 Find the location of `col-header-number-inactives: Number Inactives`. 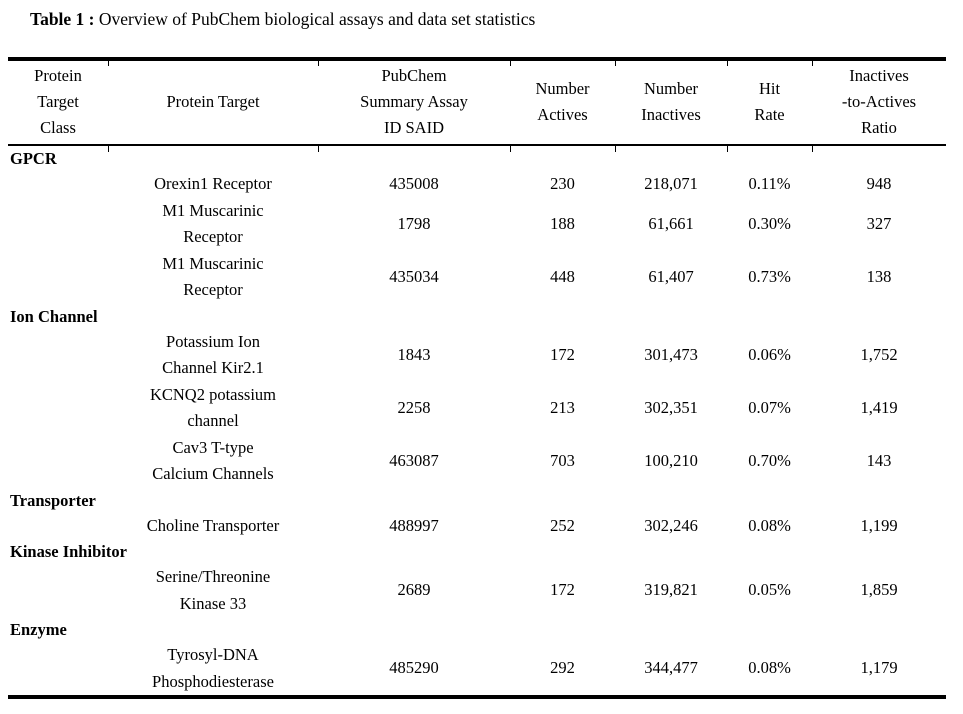

col-header-number-inactives: Number Inactives is located at coordinates (671, 104).